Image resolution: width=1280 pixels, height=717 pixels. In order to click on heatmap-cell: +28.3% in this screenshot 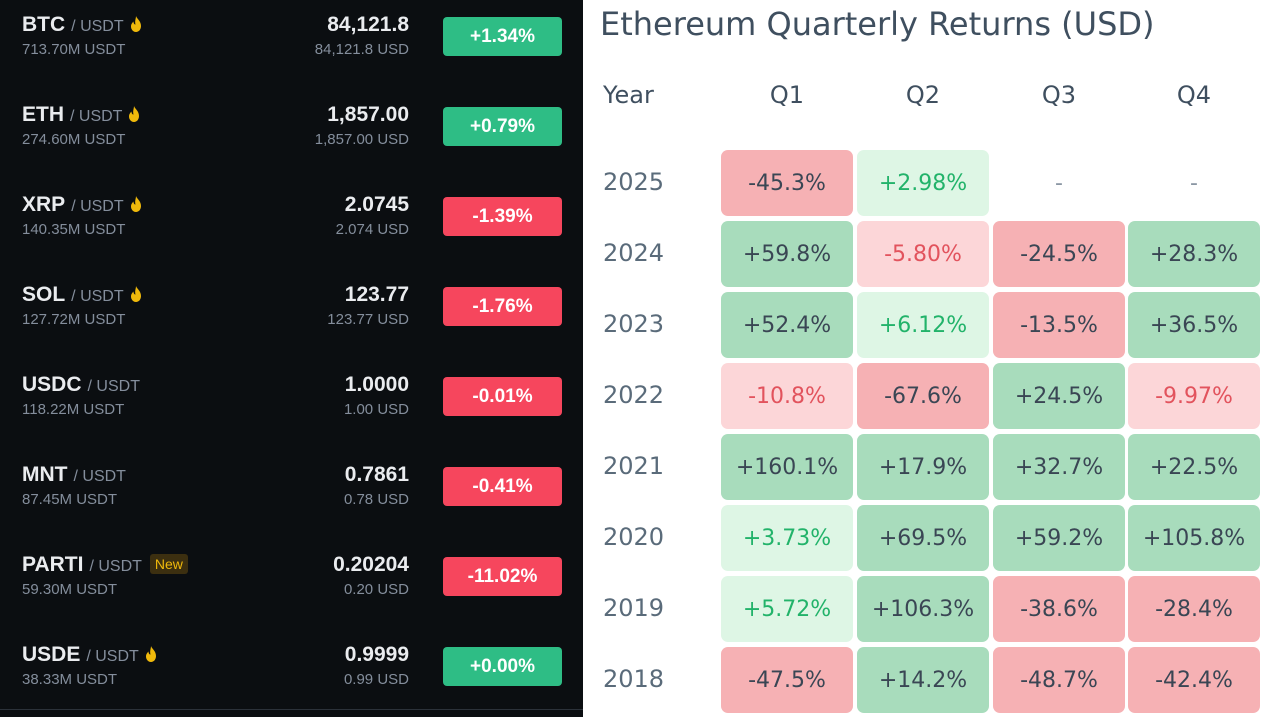, I will do `click(1194, 254)`.